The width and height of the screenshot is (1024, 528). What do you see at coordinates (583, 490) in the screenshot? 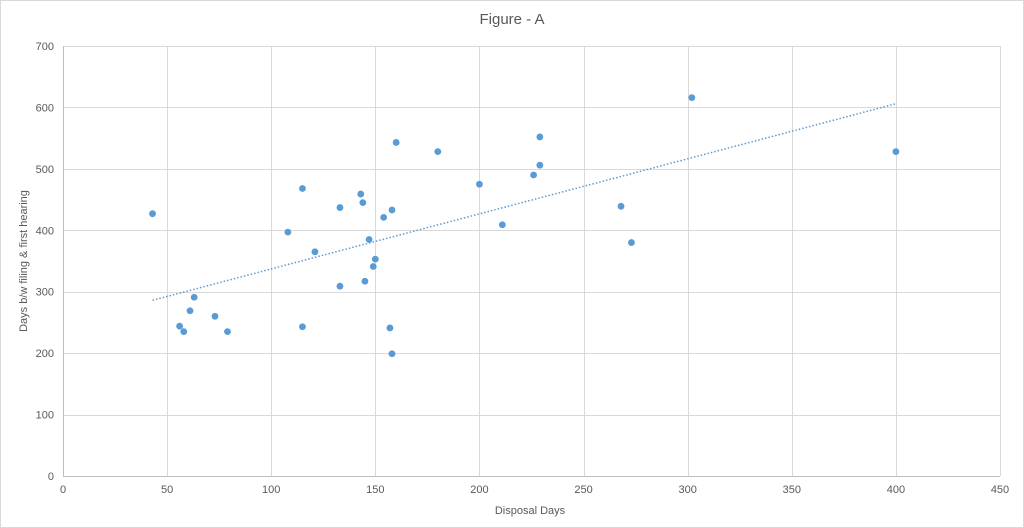
I see `x-tick-label: 250` at bounding box center [583, 490].